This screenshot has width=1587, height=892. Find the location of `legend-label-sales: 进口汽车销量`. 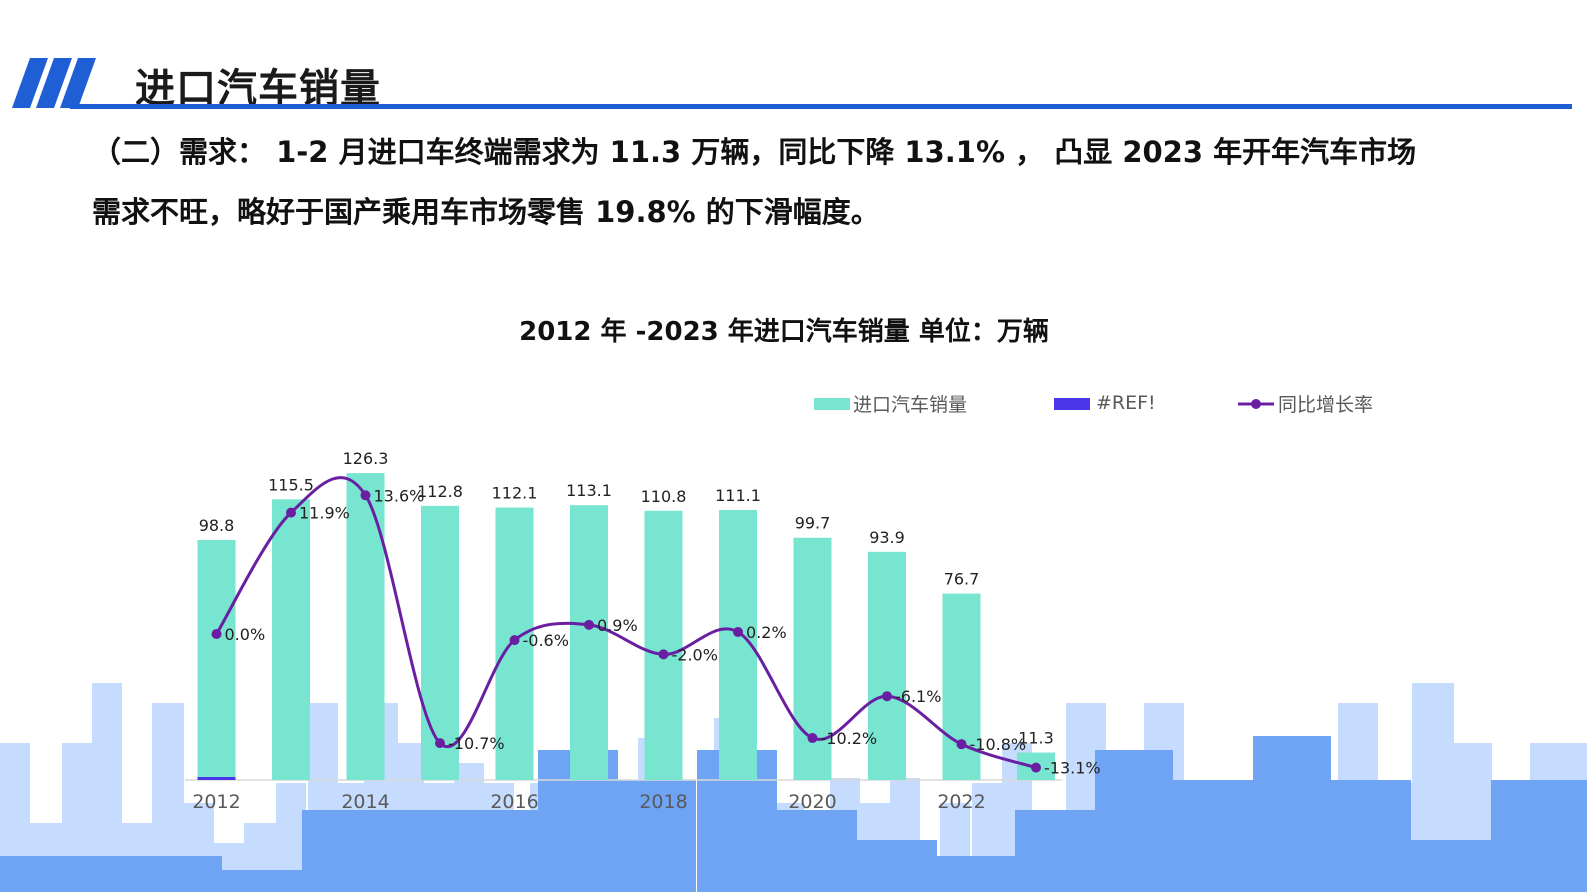

legend-label-sales: 进口汽车销量 is located at coordinates (910, 405).